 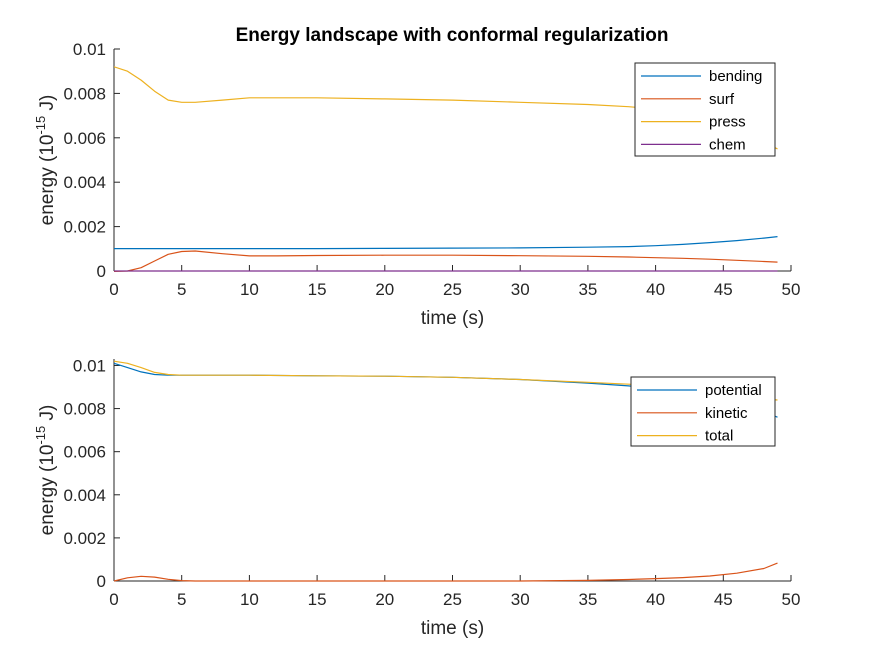 I want to click on legend: bending surf press chem, so click(x=705, y=109).